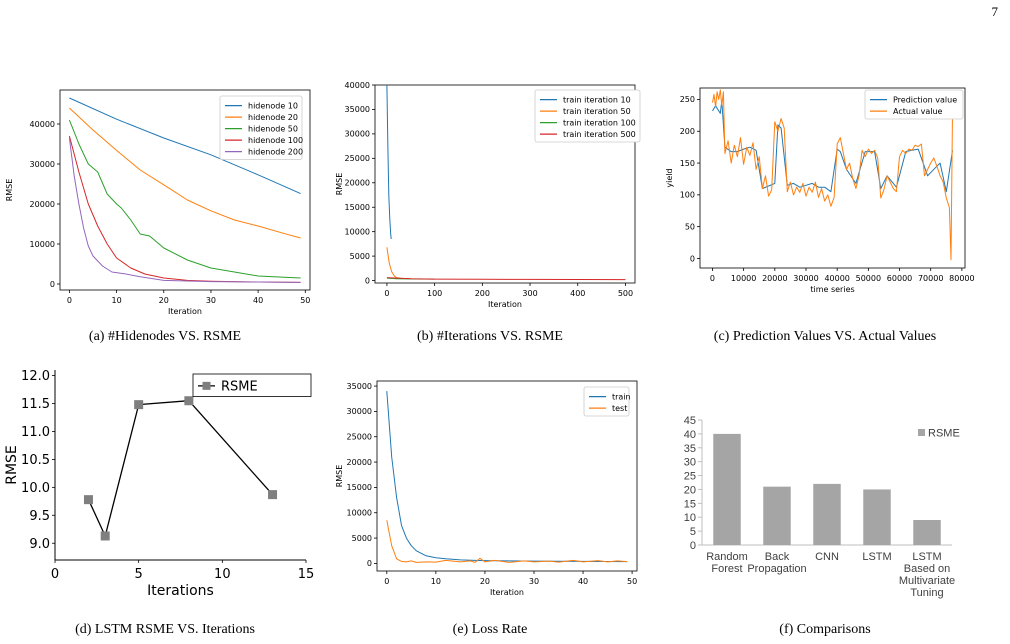 This screenshot has height=644, width=1010. I want to click on y-tick-label: 9.0, so click(39, 544).